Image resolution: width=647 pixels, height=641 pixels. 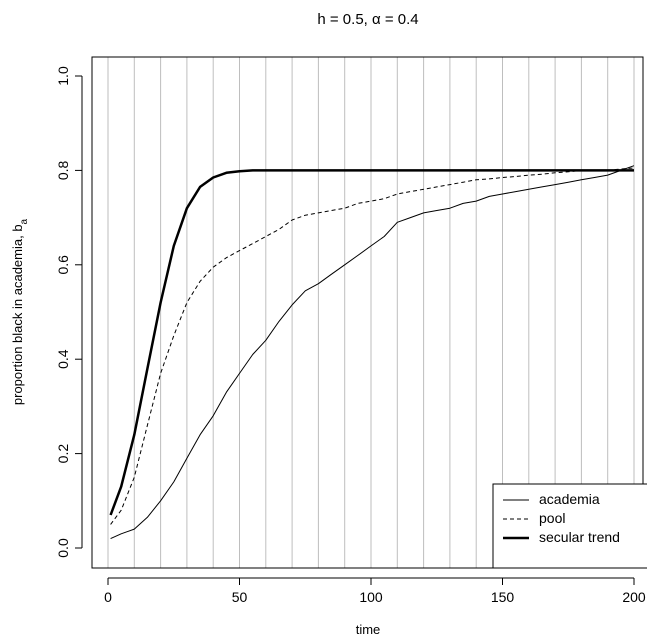 What do you see at coordinates (240, 597) in the screenshot?
I see `x-tick-label-50: 50` at bounding box center [240, 597].